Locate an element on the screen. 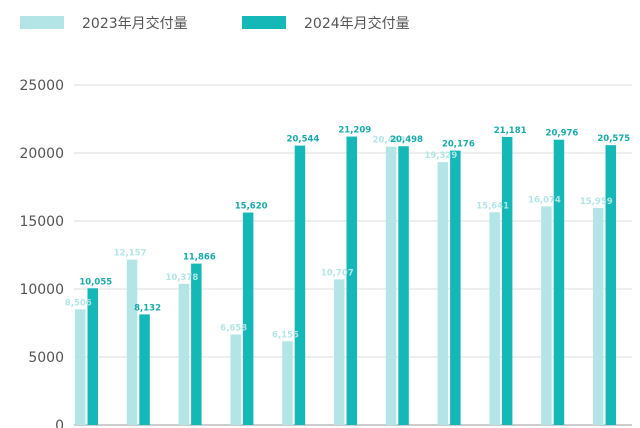  data-label-series1-group10: 16,074 is located at coordinates (544, 200).